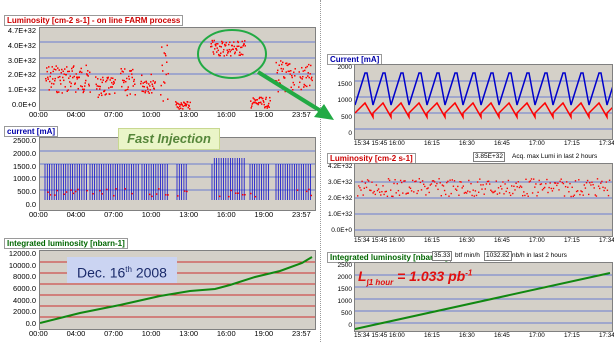 The height and width of the screenshot is (342, 614). Describe the element at coordinates (76, 333) in the screenshot. I see `xL3-tick: 04:00` at that location.